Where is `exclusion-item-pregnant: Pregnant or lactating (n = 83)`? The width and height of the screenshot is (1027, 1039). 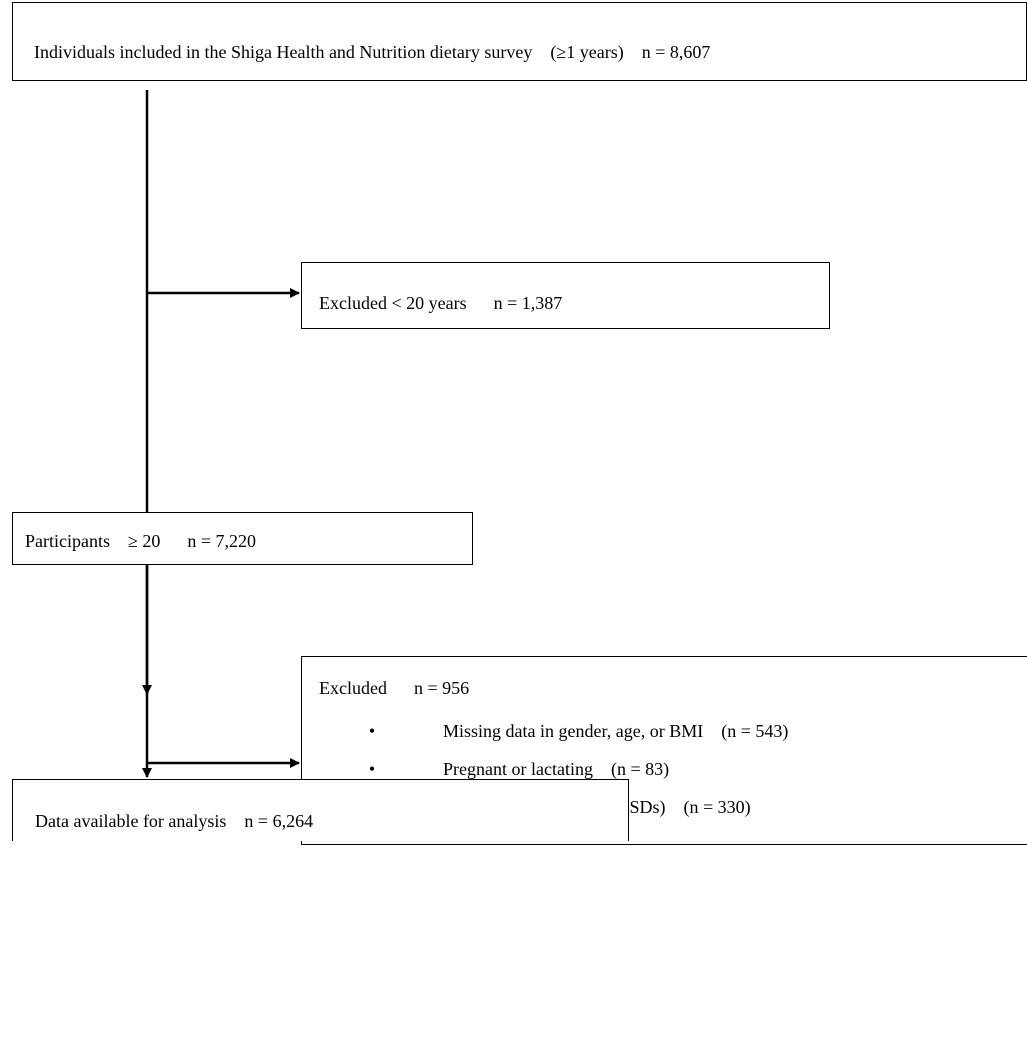 exclusion-item-pregnant: Pregnant or lactating (n = 83) is located at coordinates (556, 769).